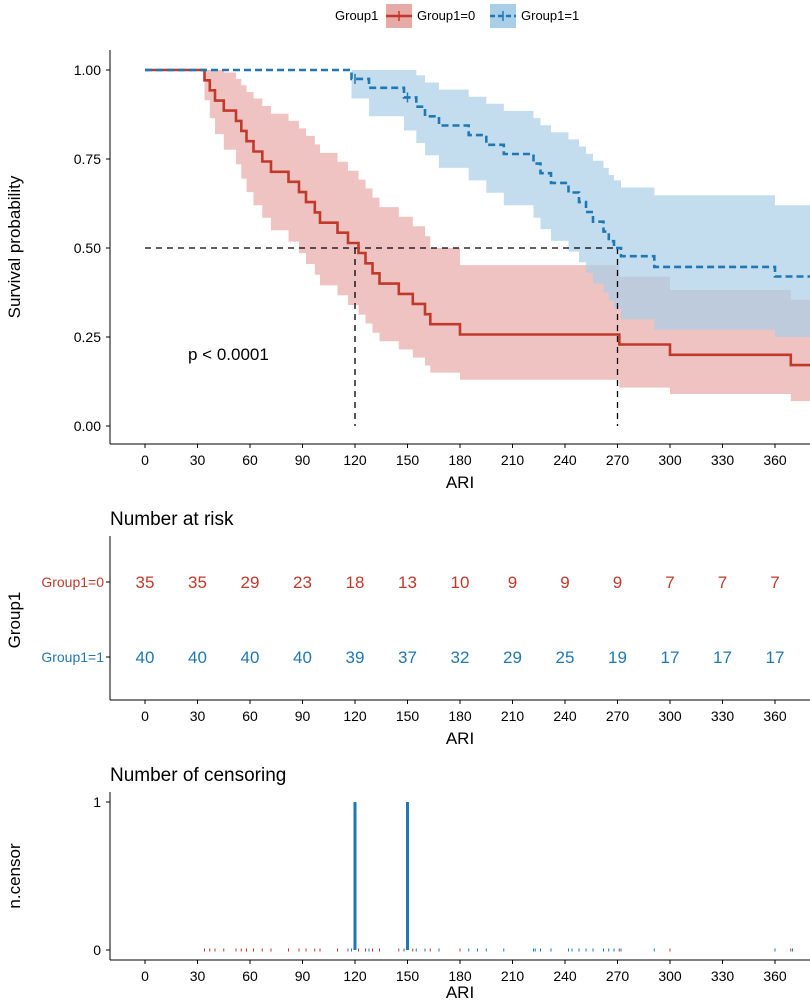 The height and width of the screenshot is (1002, 810). I want to click on censor-x-tick-label: 300, so click(670, 976).